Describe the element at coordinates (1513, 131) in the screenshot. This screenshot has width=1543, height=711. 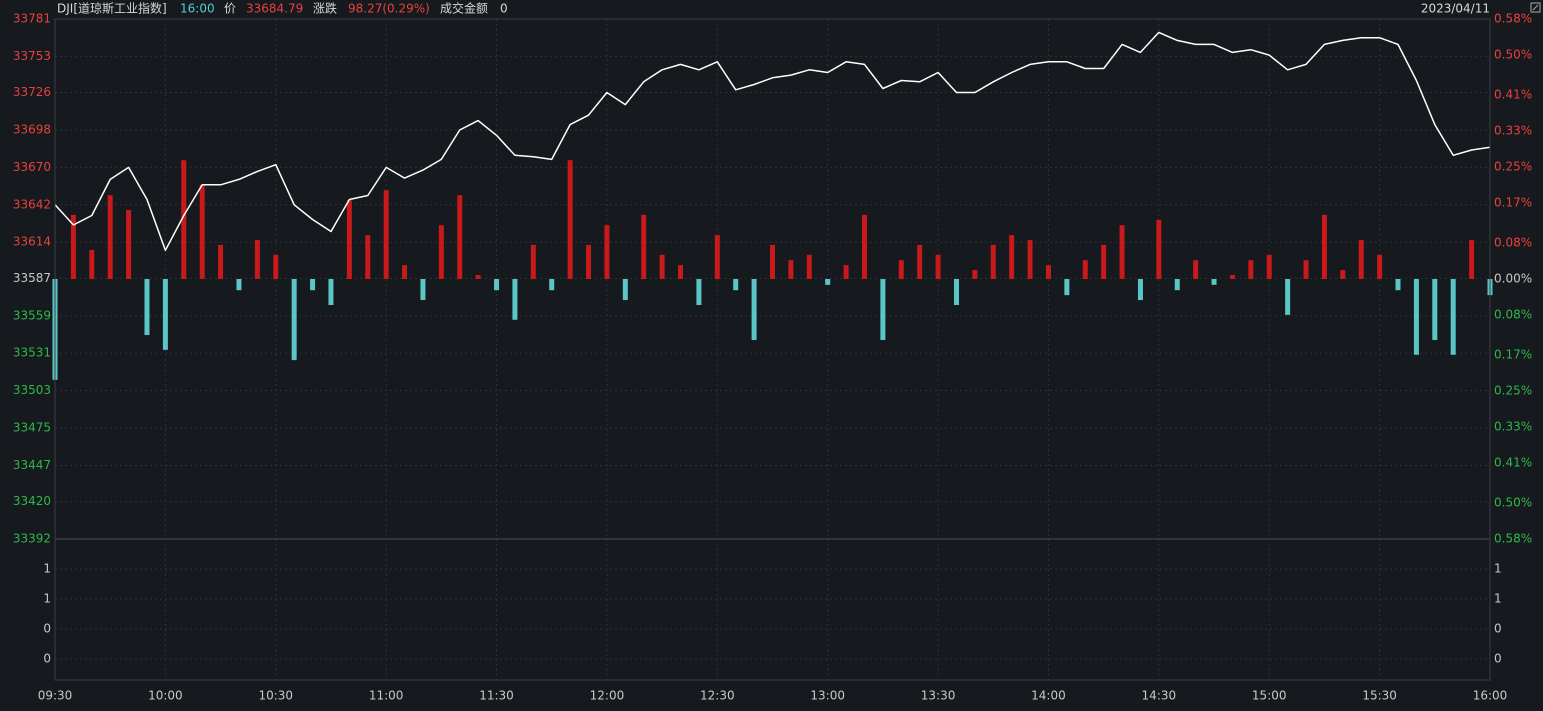
I see `y2-tick-label: 0.33%` at that location.